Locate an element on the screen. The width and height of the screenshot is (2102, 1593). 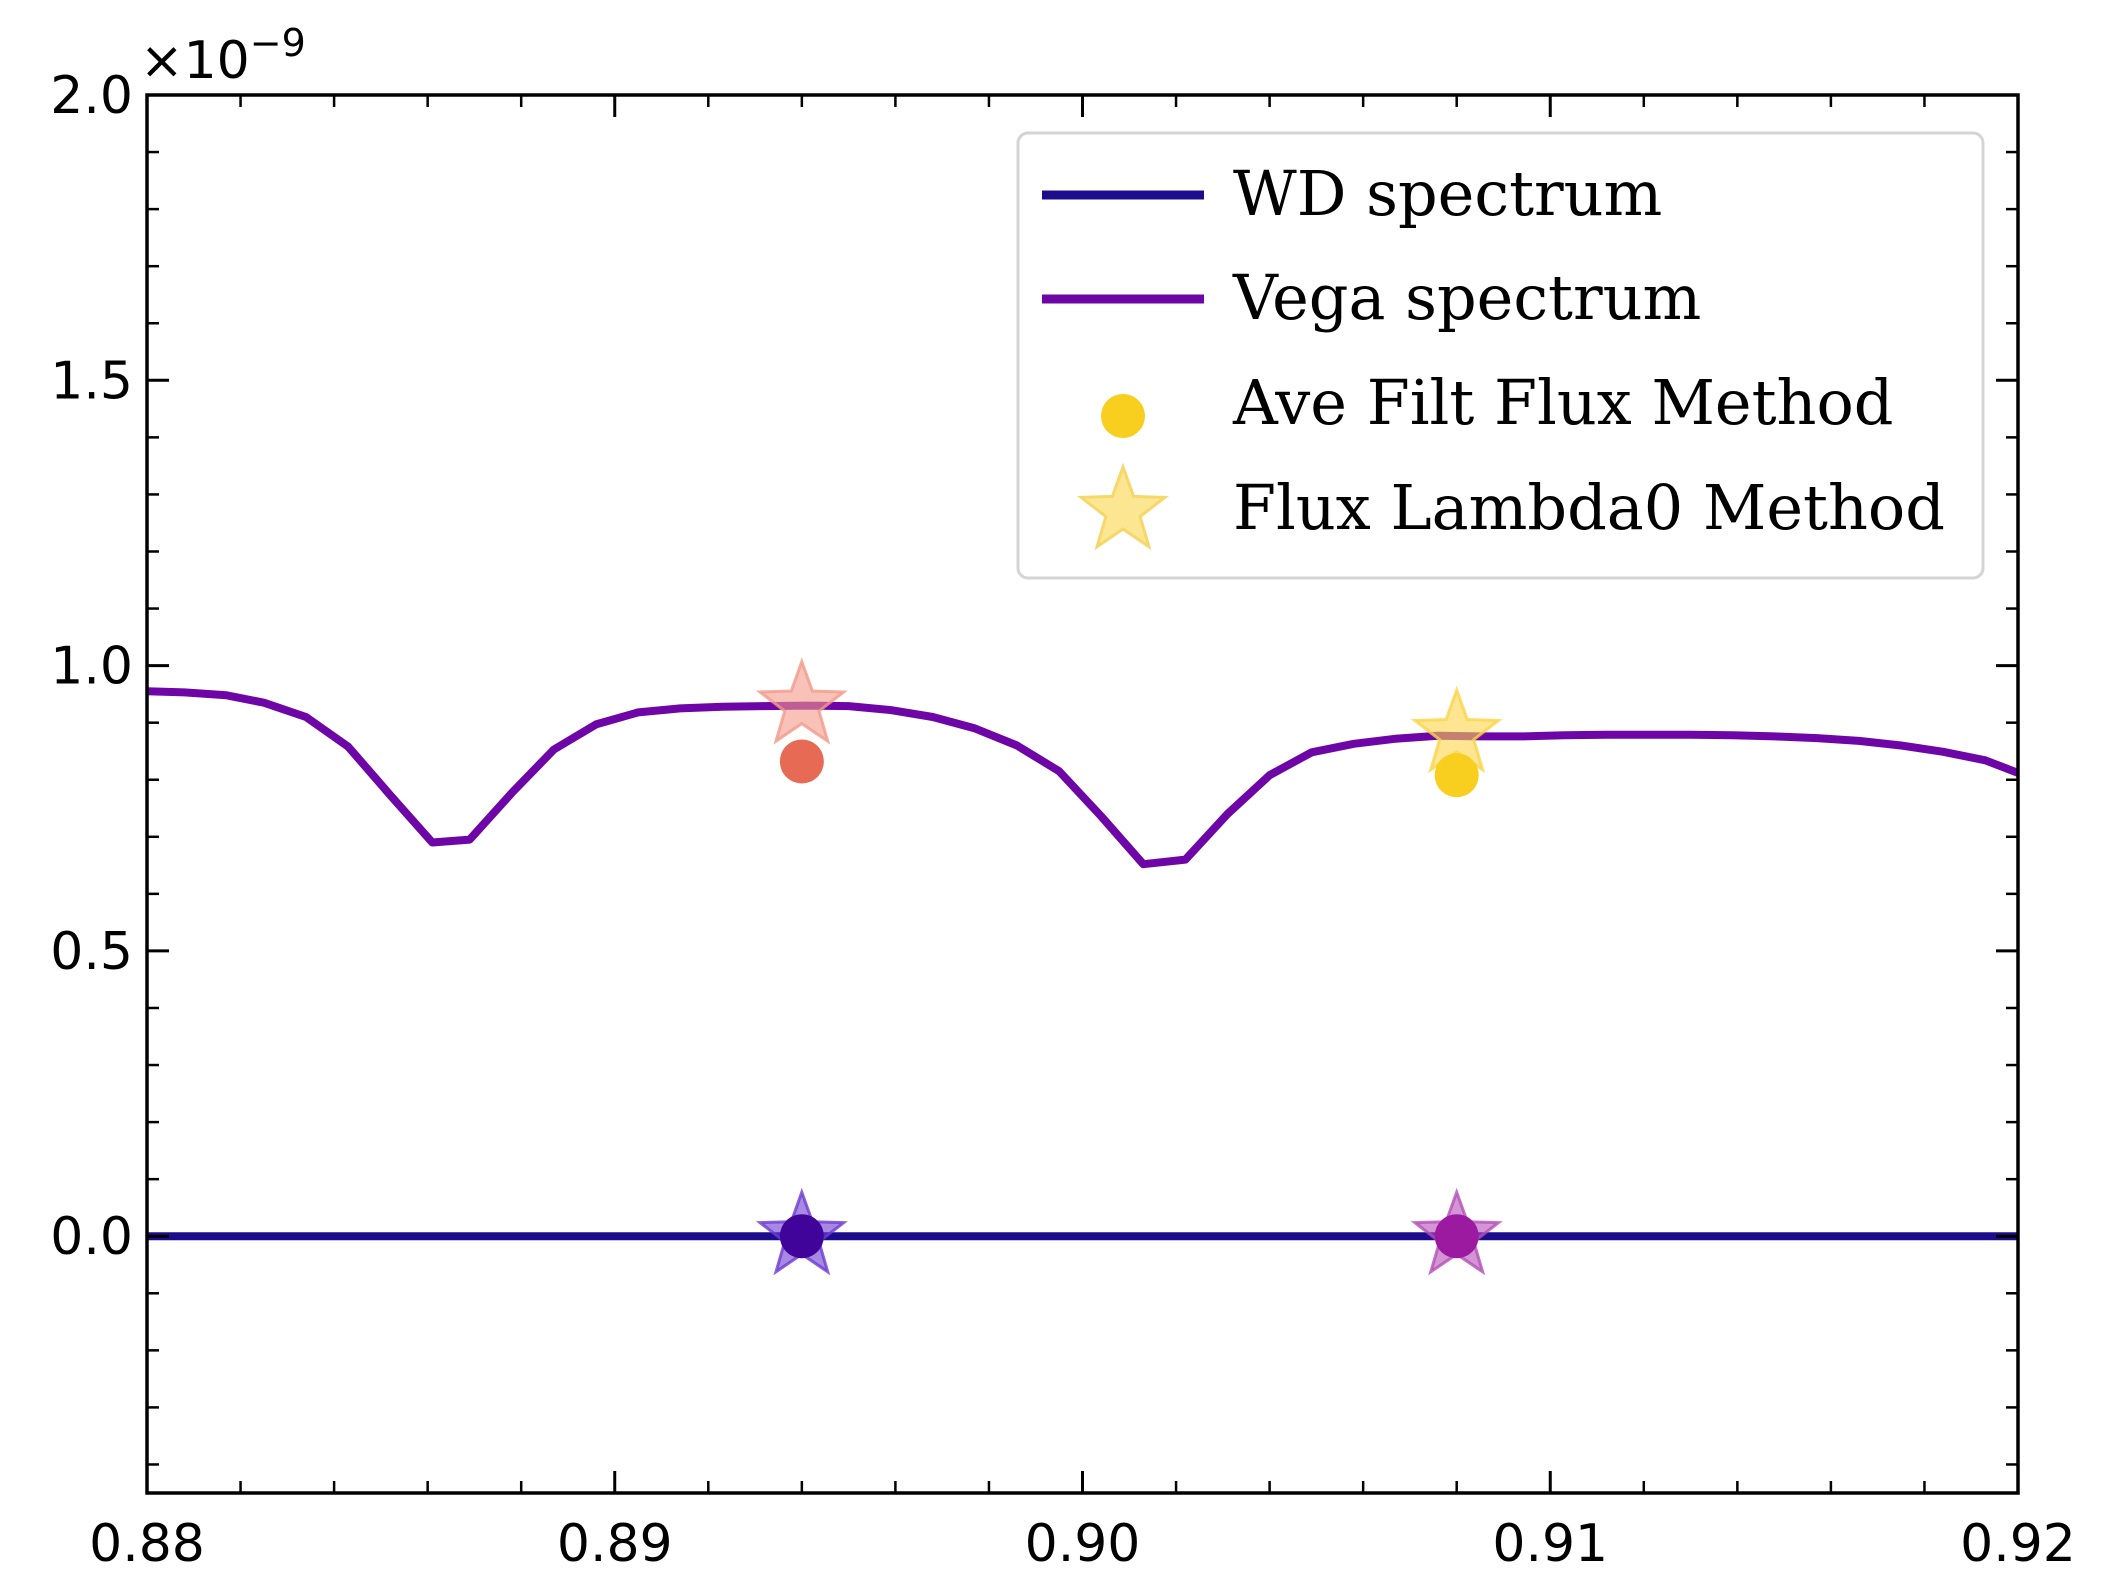
x-tick-label: 0.90 is located at coordinates (1083, 1544).